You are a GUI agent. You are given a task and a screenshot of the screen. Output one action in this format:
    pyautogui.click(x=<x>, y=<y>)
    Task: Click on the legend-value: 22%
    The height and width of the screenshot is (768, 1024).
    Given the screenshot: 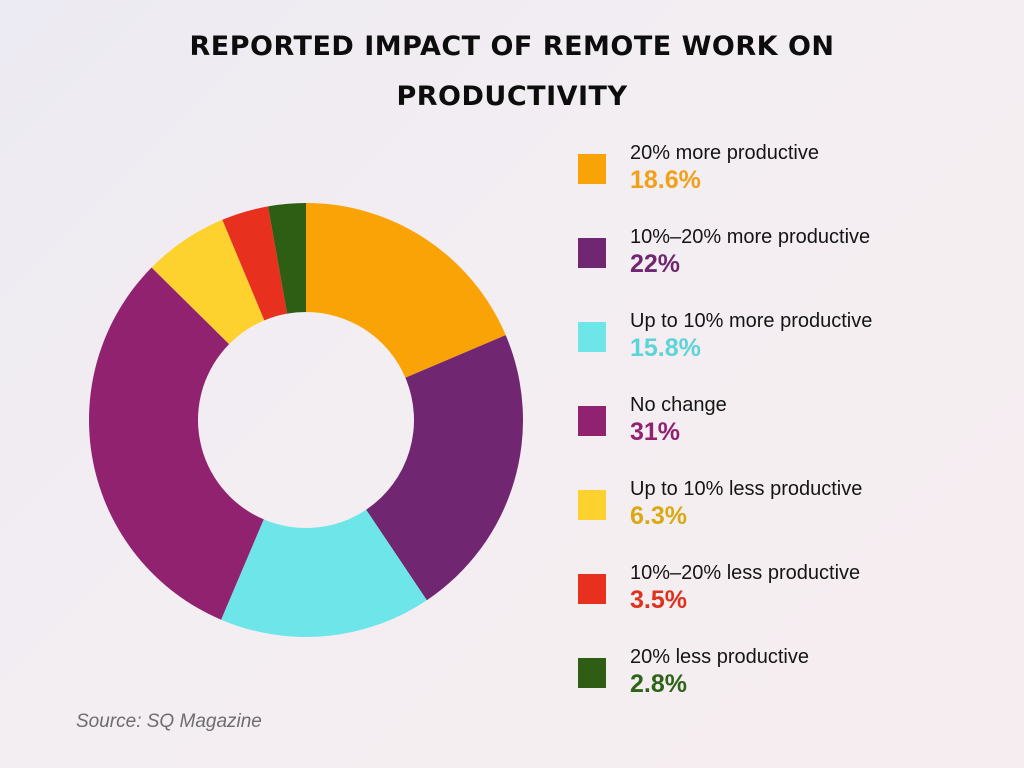 What is the action you would take?
    pyautogui.click(x=655, y=264)
    